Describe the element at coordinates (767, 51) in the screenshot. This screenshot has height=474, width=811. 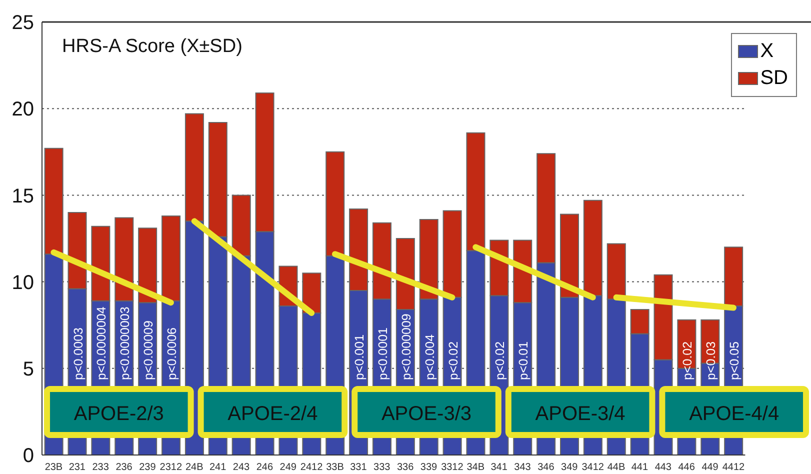
I see `legend-label: X` at that location.